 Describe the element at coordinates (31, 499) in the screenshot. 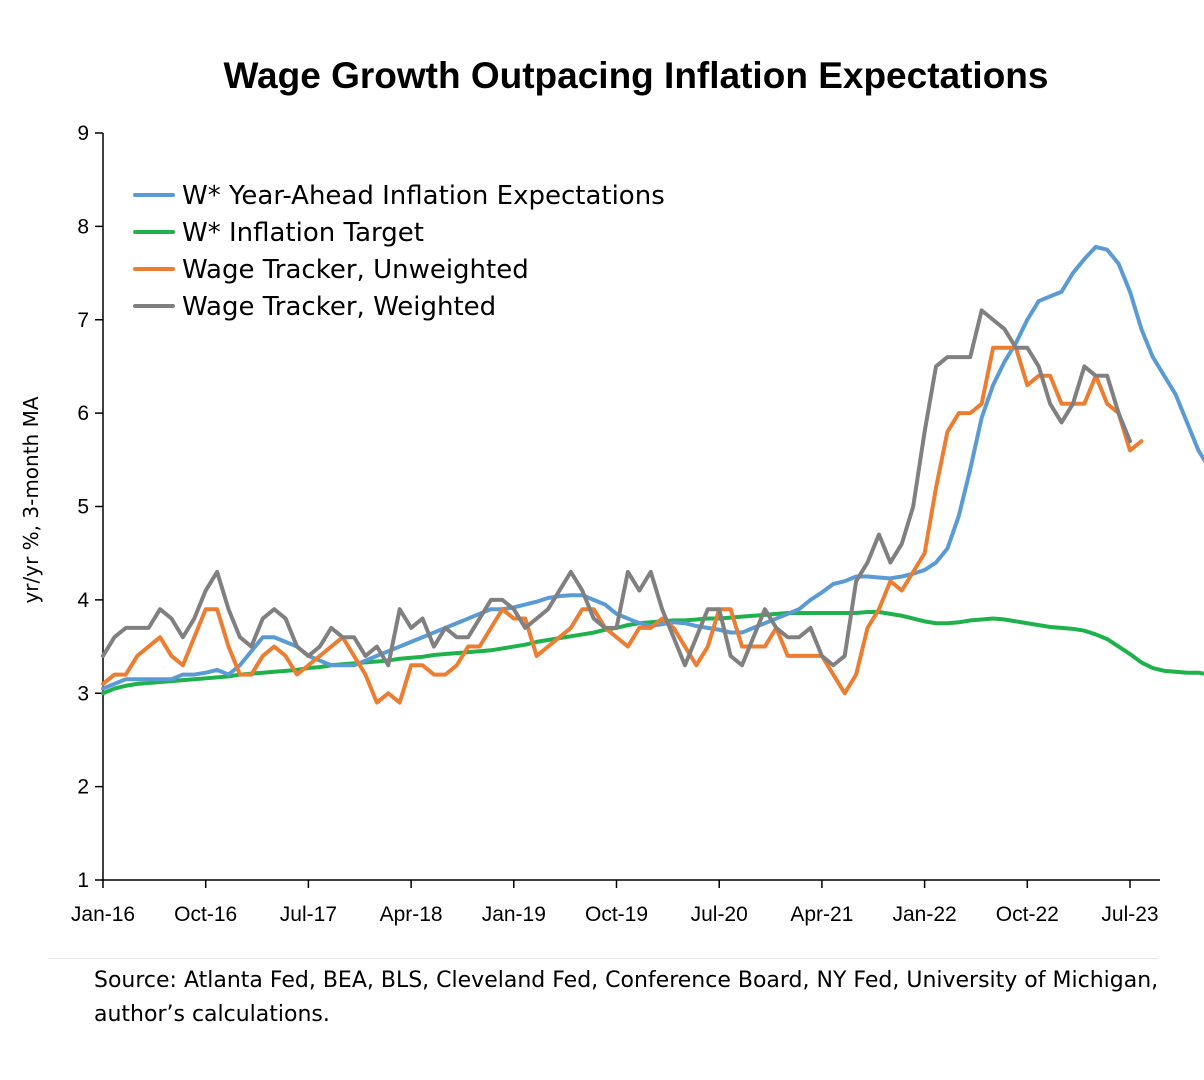

I see `y-axis-label: yr/yr %, 3-month MA` at that location.